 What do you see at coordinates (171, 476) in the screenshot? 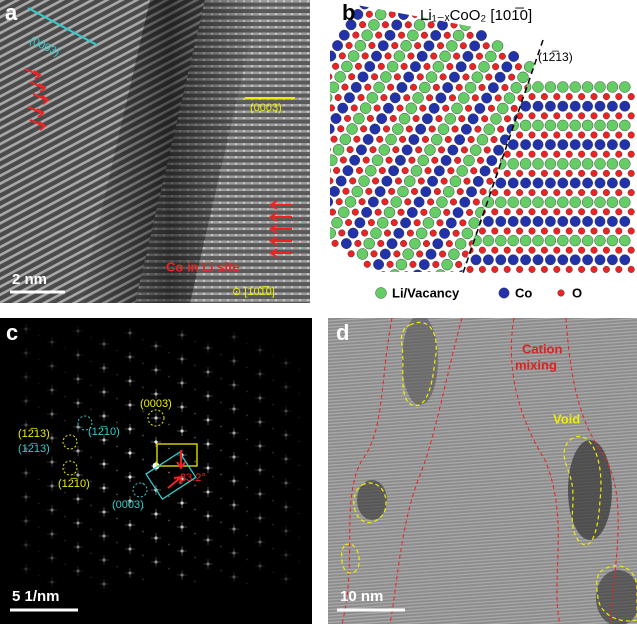
I see `cyan-box` at bounding box center [171, 476].